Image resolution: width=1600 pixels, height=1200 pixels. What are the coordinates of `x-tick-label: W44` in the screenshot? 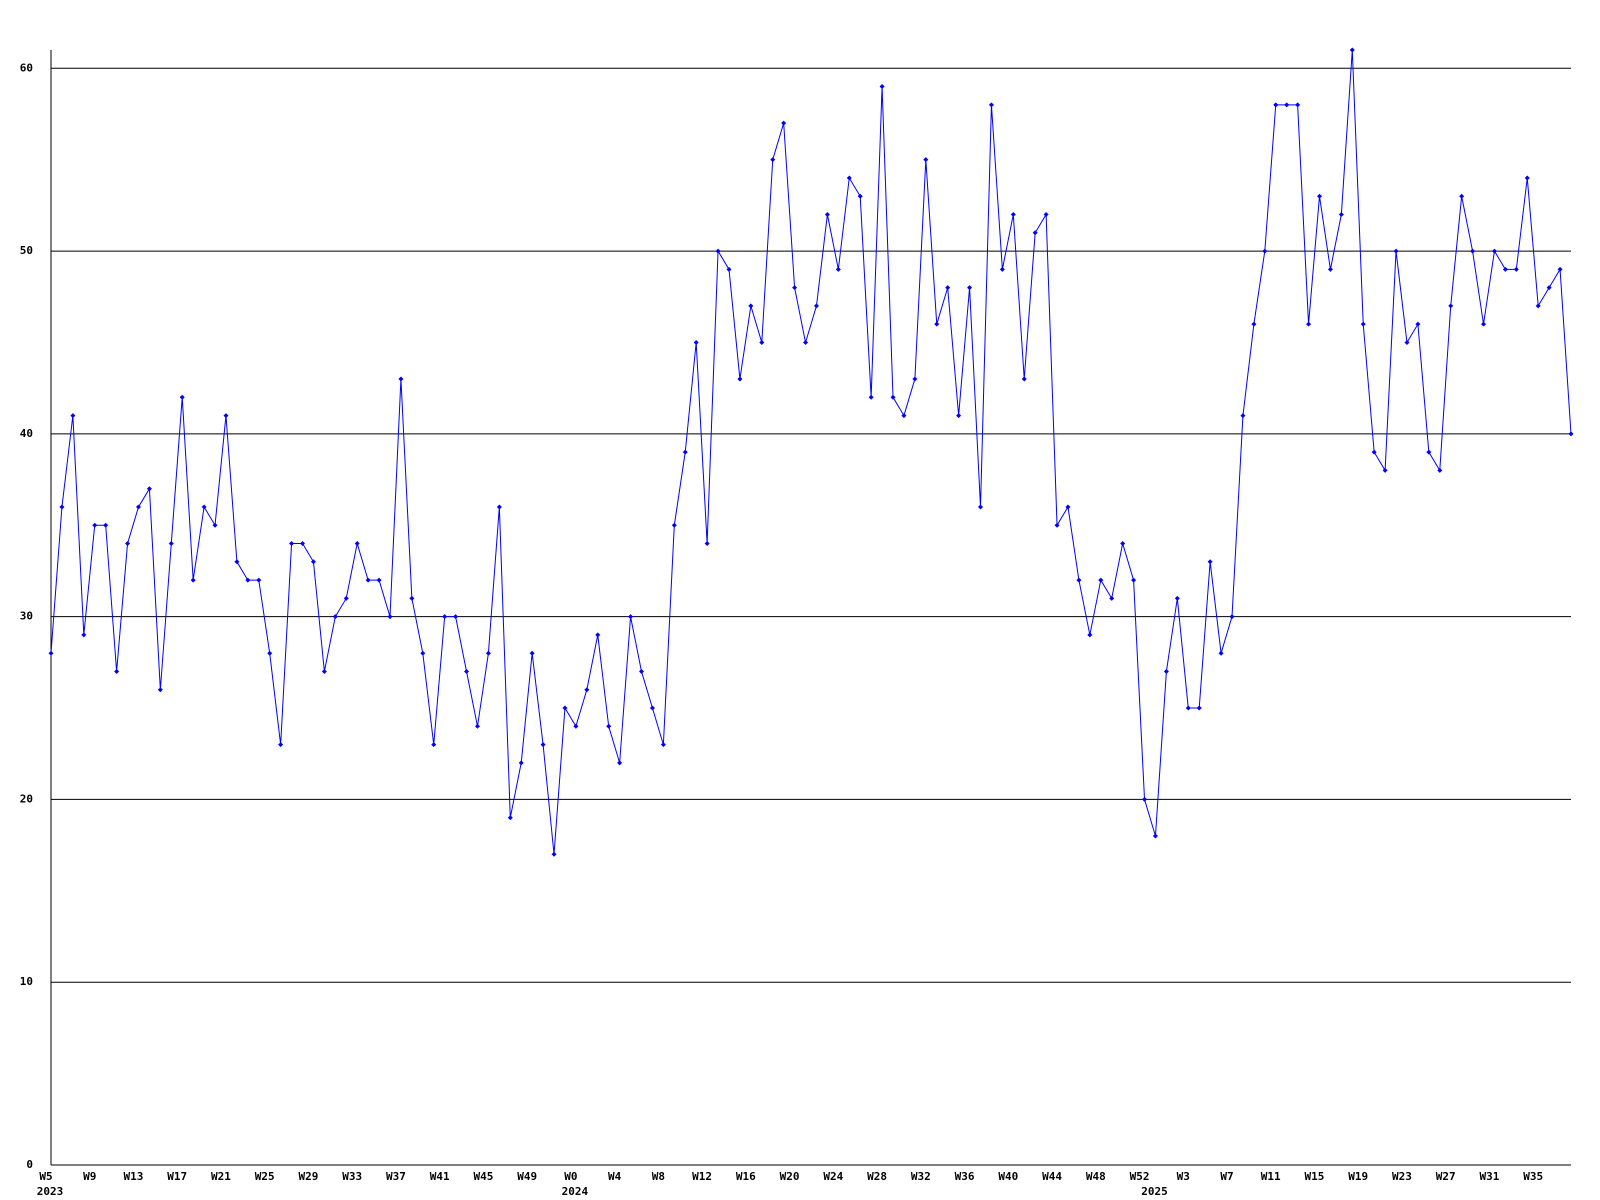 It's located at (1052, 1176).